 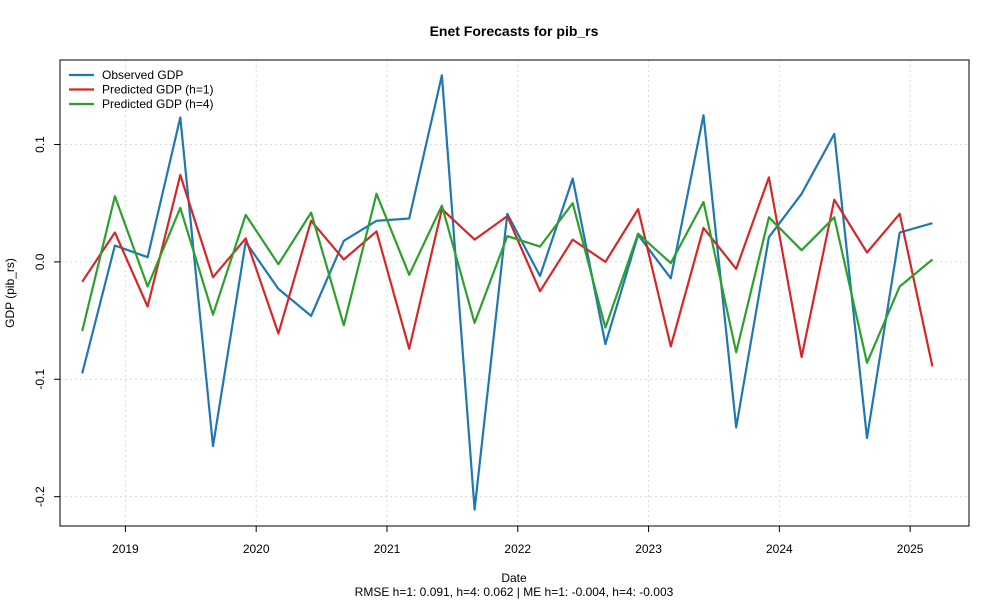 I want to click on legend-label: Observed GDP, so click(x=142, y=75).